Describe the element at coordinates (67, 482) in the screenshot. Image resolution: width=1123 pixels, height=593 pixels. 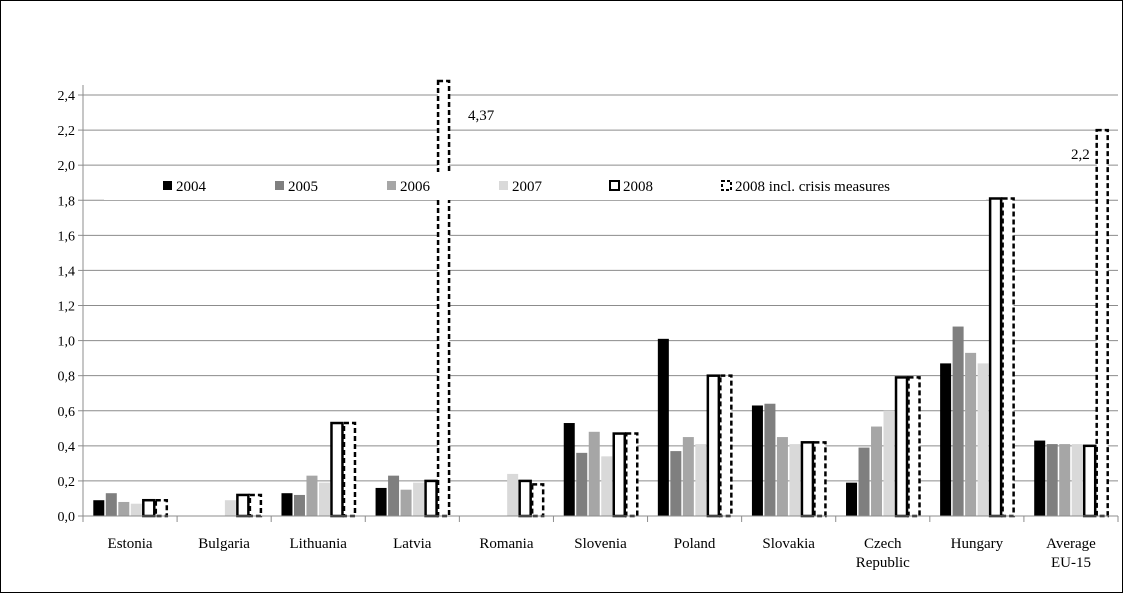
I see `y-tick-label: 0,2` at that location.